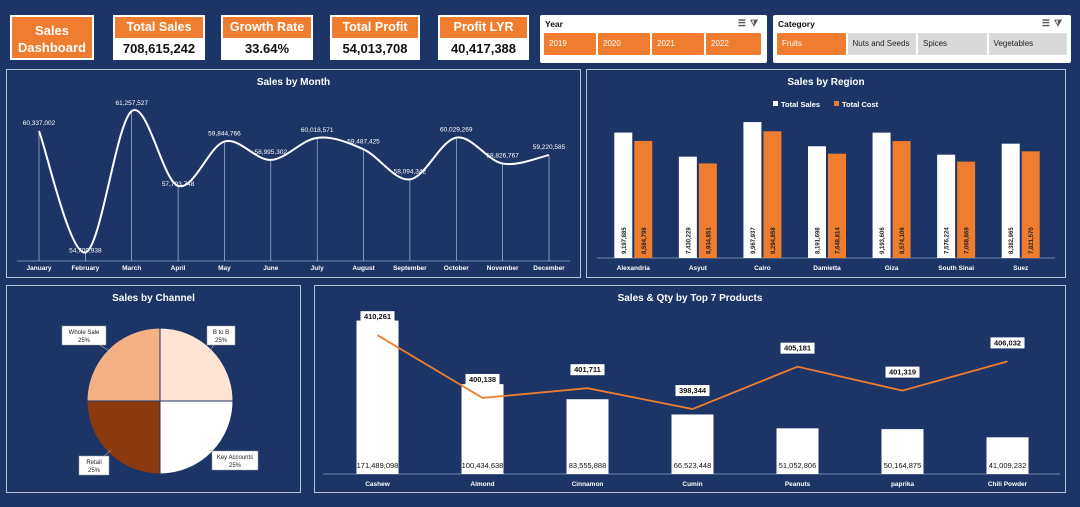 This screenshot has height=507, width=1080. I want to click on year-slicer-title: Year, so click(554, 24).